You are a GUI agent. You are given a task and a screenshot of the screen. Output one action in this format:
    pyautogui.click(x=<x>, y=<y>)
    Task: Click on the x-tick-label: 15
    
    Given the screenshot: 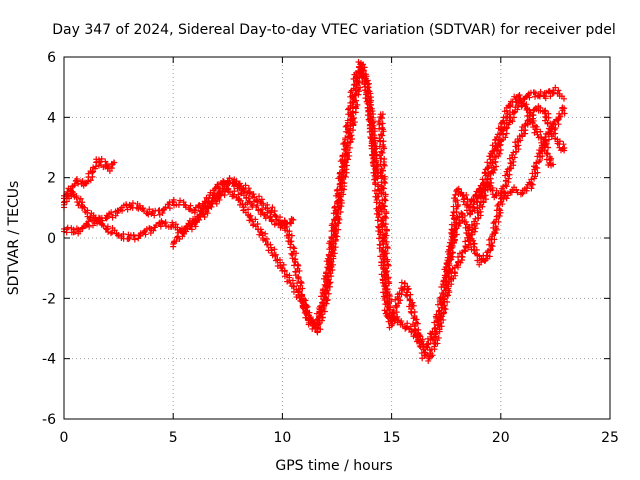 What is the action you would take?
    pyautogui.click(x=392, y=438)
    